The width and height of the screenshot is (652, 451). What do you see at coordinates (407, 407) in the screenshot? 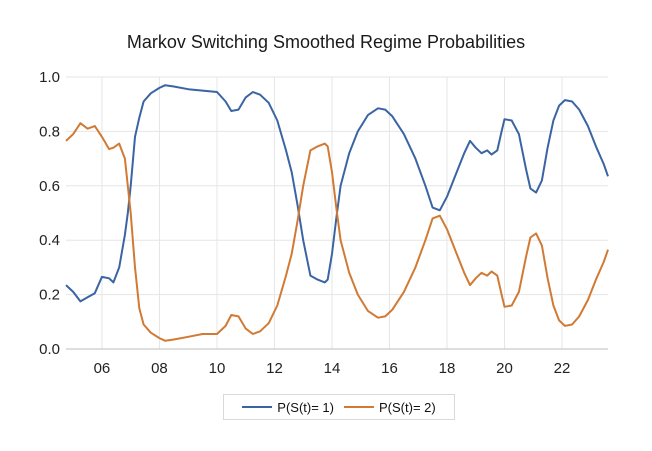
I see `legend-label-regime-2: P(S(t)= 2)` at bounding box center [407, 407].